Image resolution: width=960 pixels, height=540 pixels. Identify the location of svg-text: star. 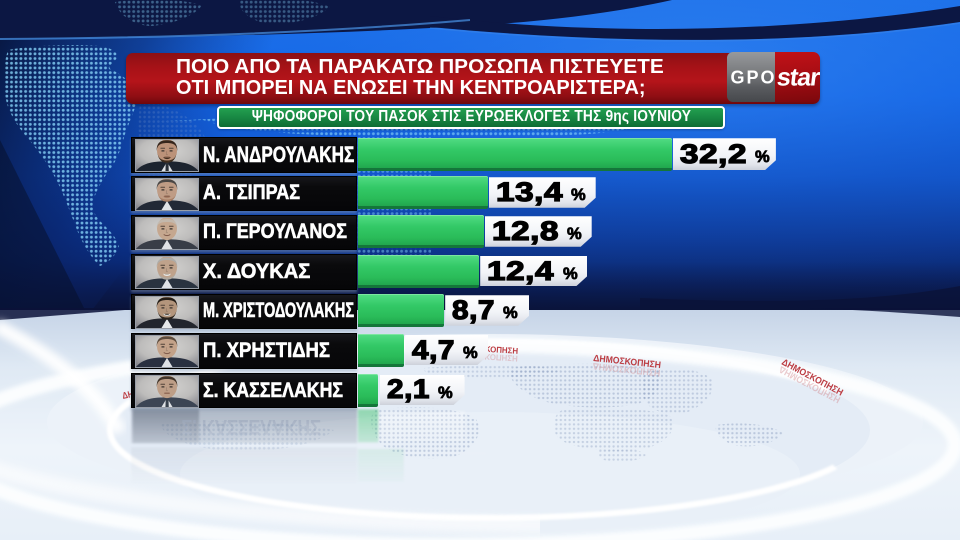
(798, 78).